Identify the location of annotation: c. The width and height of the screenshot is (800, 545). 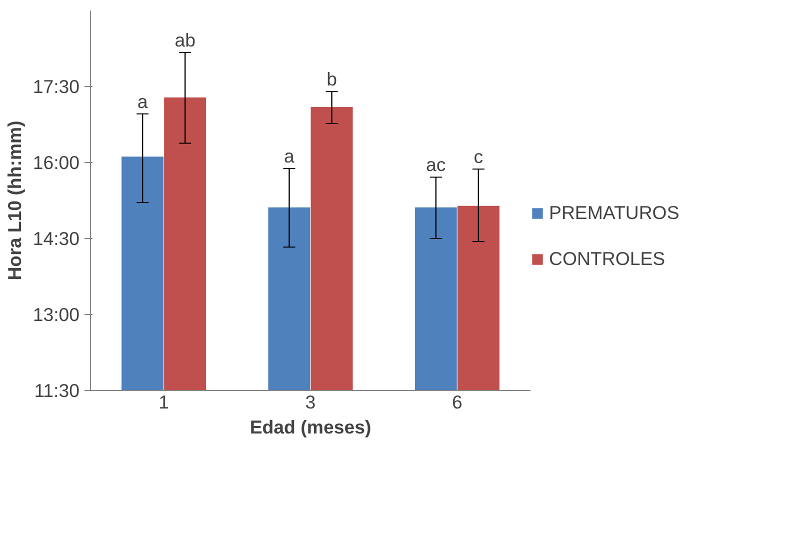
(479, 157).